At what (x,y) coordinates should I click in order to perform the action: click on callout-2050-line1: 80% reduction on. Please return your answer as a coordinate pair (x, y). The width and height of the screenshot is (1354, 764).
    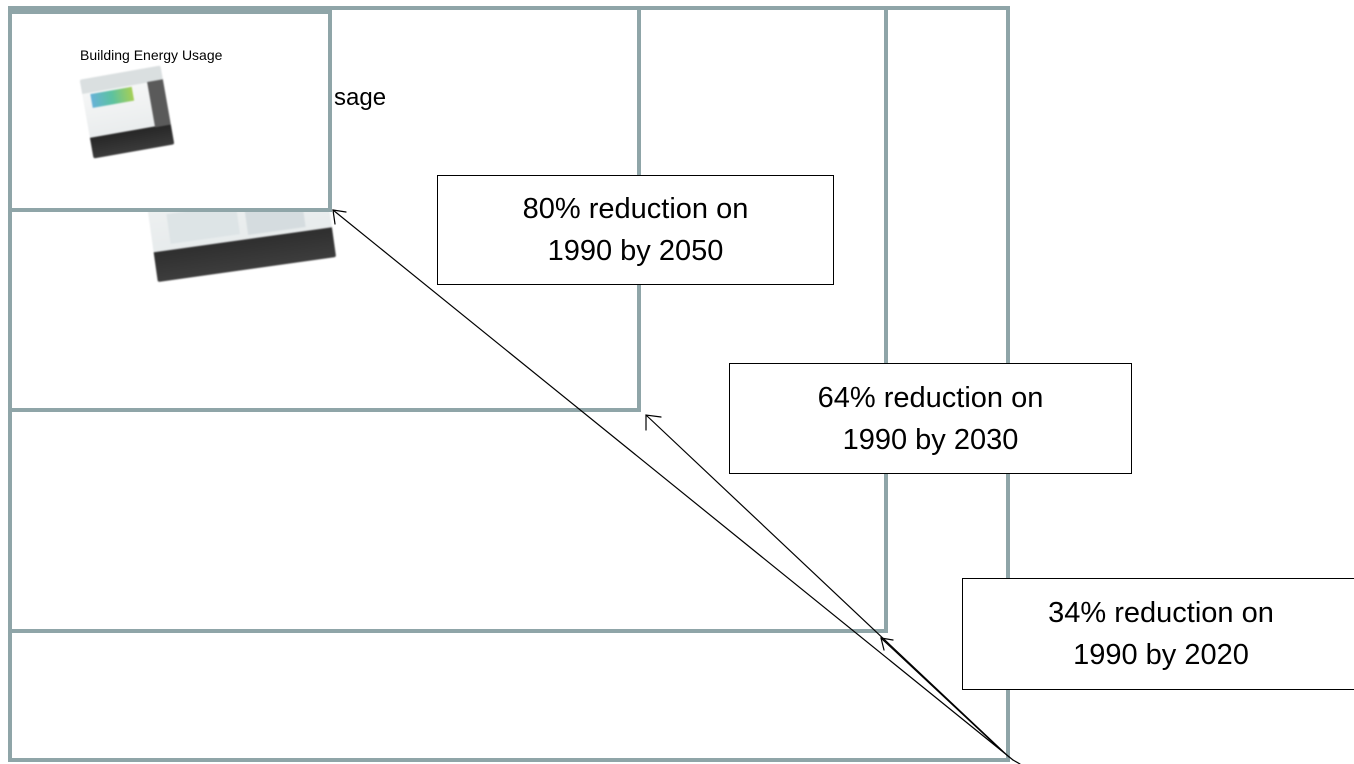
    Looking at the image, I should click on (635, 209).